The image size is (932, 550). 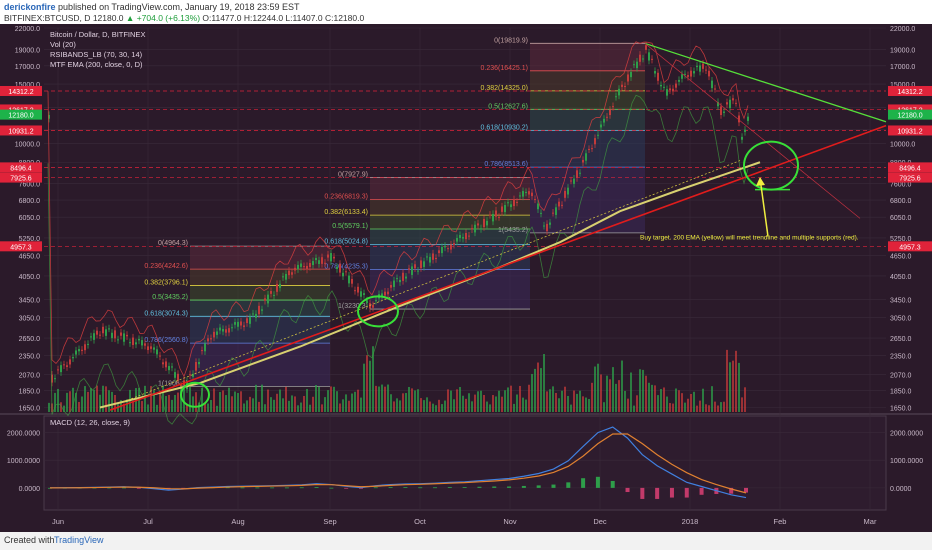 I want to click on tradingview-brand-link: TradingView, so click(x=79, y=540).